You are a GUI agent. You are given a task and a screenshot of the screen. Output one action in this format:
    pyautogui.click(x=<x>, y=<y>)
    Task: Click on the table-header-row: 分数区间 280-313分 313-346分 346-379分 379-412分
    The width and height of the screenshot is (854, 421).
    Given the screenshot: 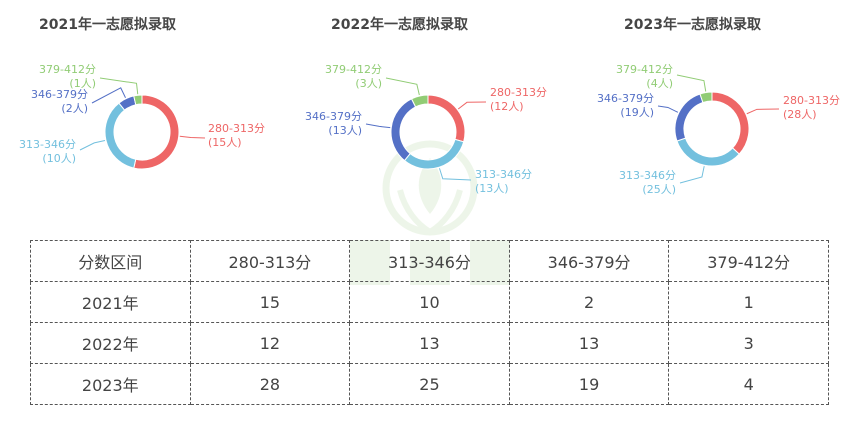 What is the action you would take?
    pyautogui.click(x=429, y=261)
    